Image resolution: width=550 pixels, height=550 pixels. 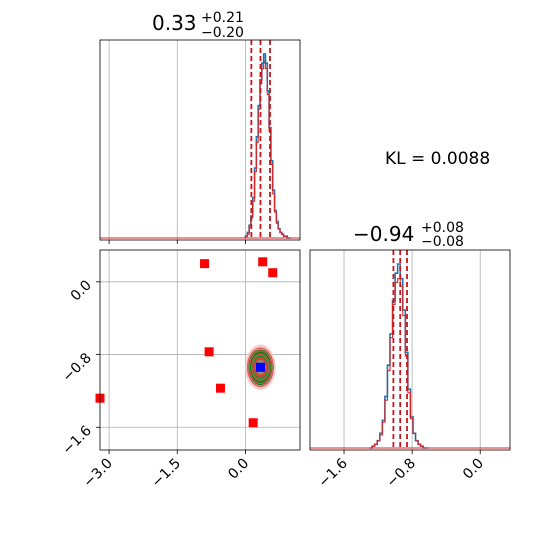 I want to click on hist-param2-frame, so click(x=410, y=350).